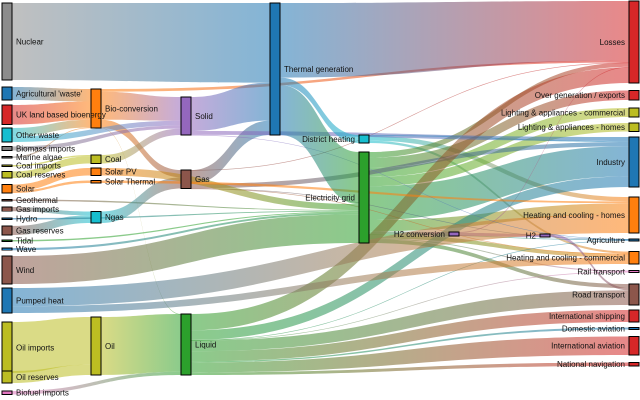 This screenshot has height=400, width=640. Describe the element at coordinates (27, 219) in the screenshot. I see `node-label-hydro: Hydro` at that location.